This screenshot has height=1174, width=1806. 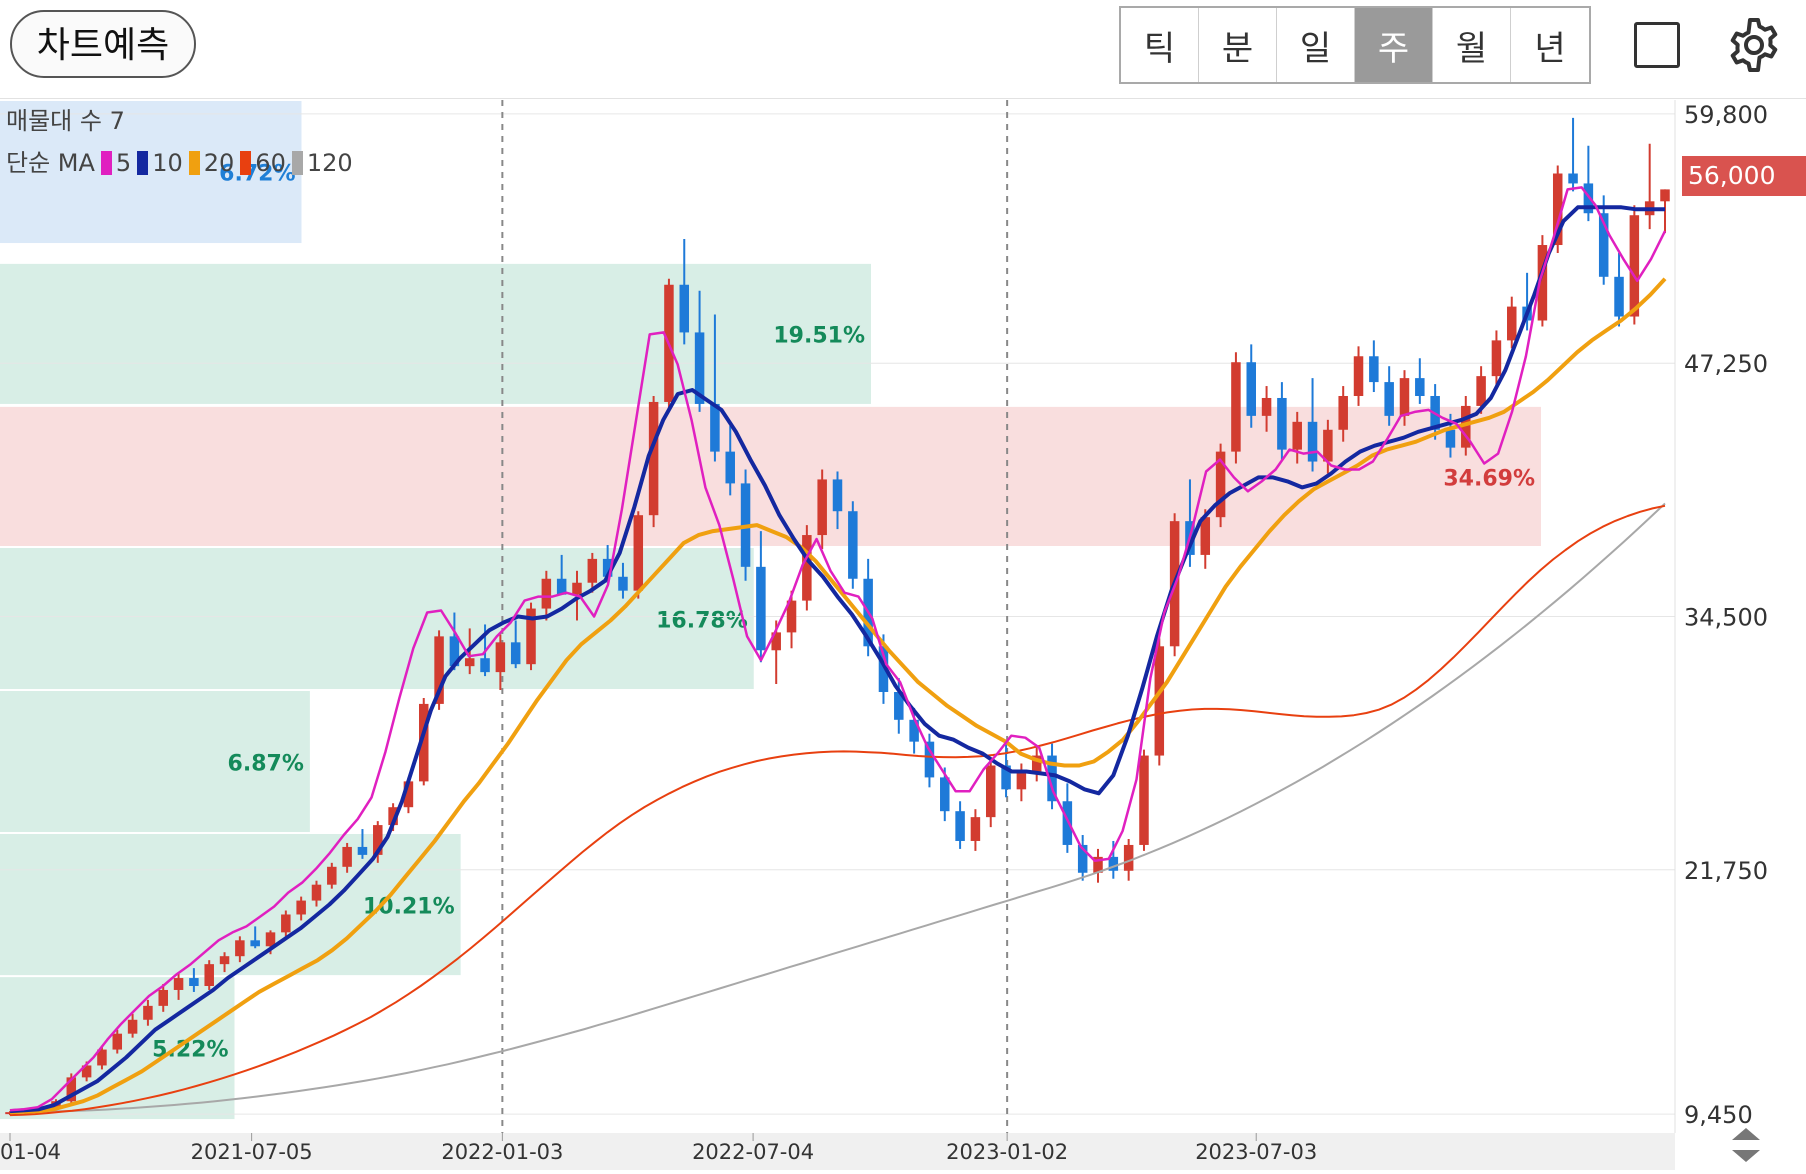 I want to click on x-tick-label: 2022-07-04, so click(x=753, y=1152).